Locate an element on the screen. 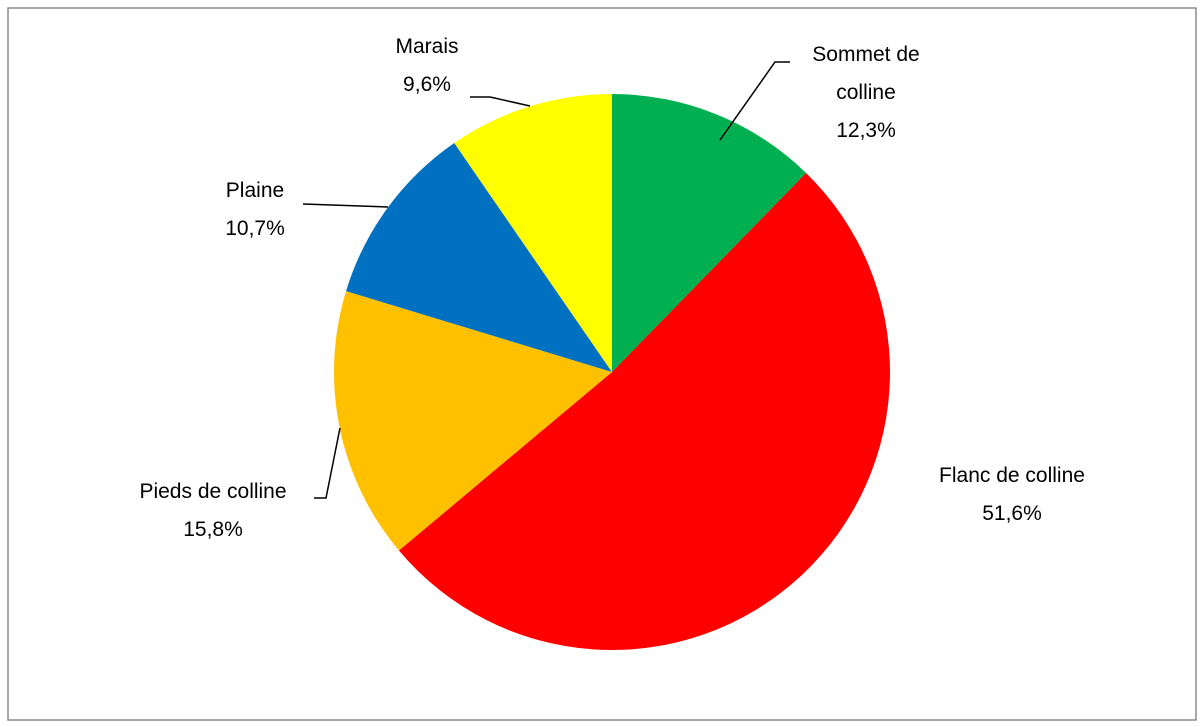 This screenshot has width=1204, height=727. value-label: 12,3% is located at coordinates (866, 130).